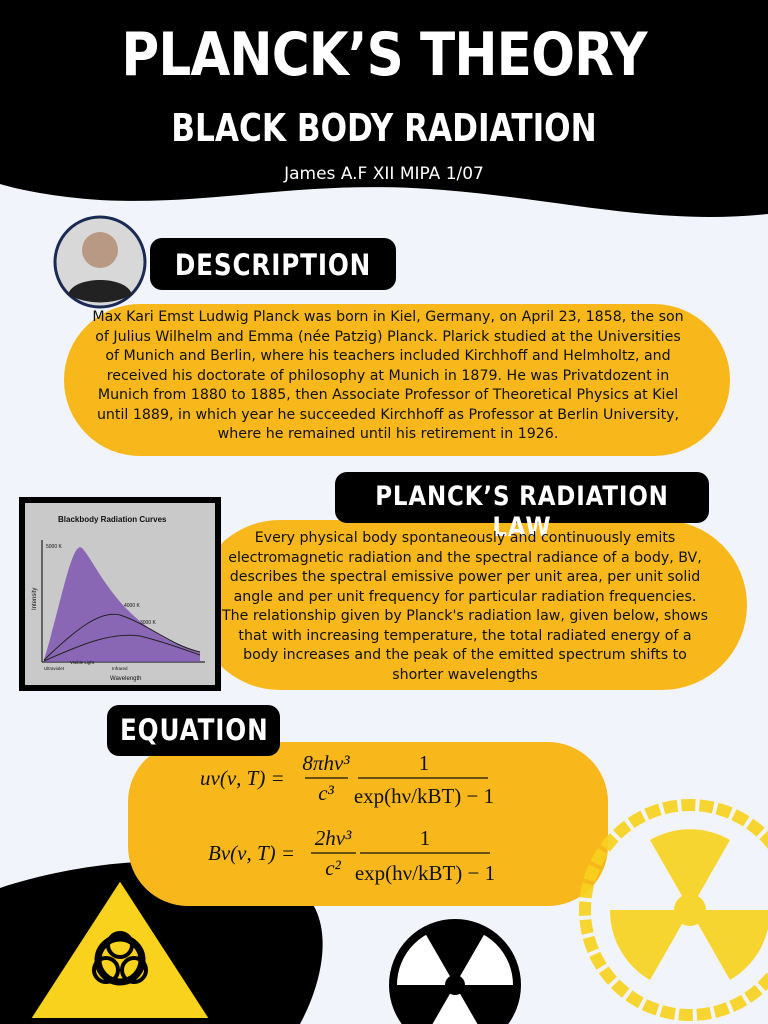 The height and width of the screenshot is (1024, 768). I want to click on section-heading: PLANCK’S RADIATION LAW, so click(522, 512).